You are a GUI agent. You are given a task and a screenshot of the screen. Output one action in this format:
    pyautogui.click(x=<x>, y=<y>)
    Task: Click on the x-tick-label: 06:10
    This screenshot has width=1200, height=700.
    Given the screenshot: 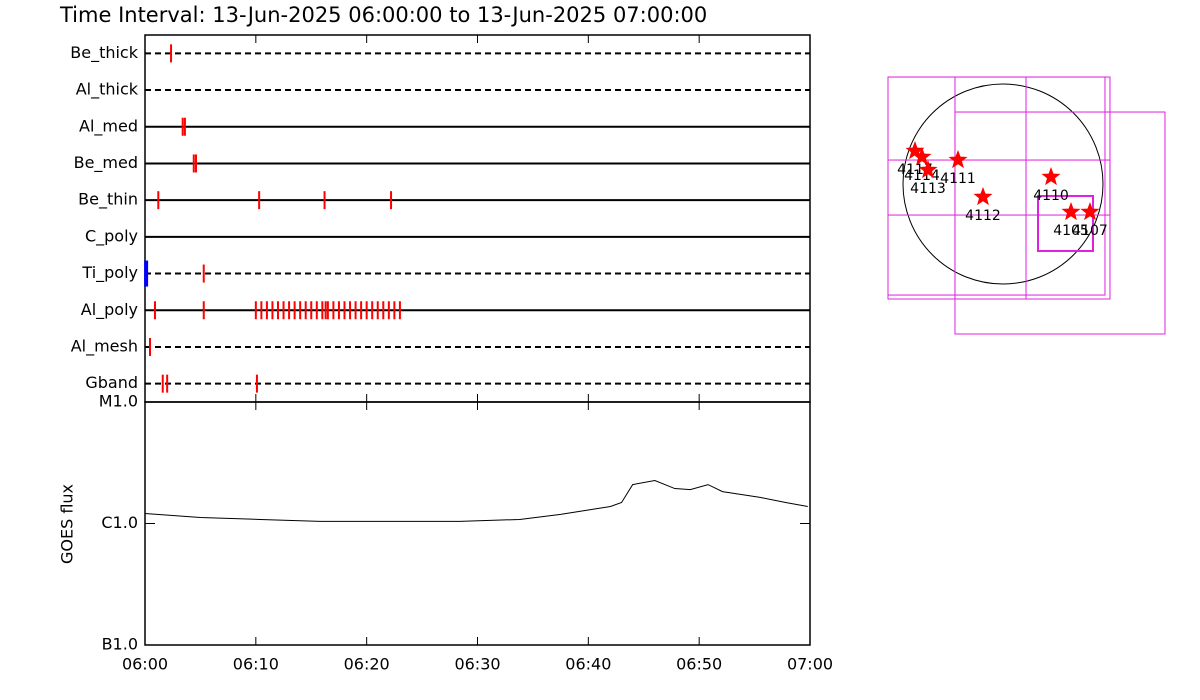 What is the action you would take?
    pyautogui.click(x=256, y=664)
    